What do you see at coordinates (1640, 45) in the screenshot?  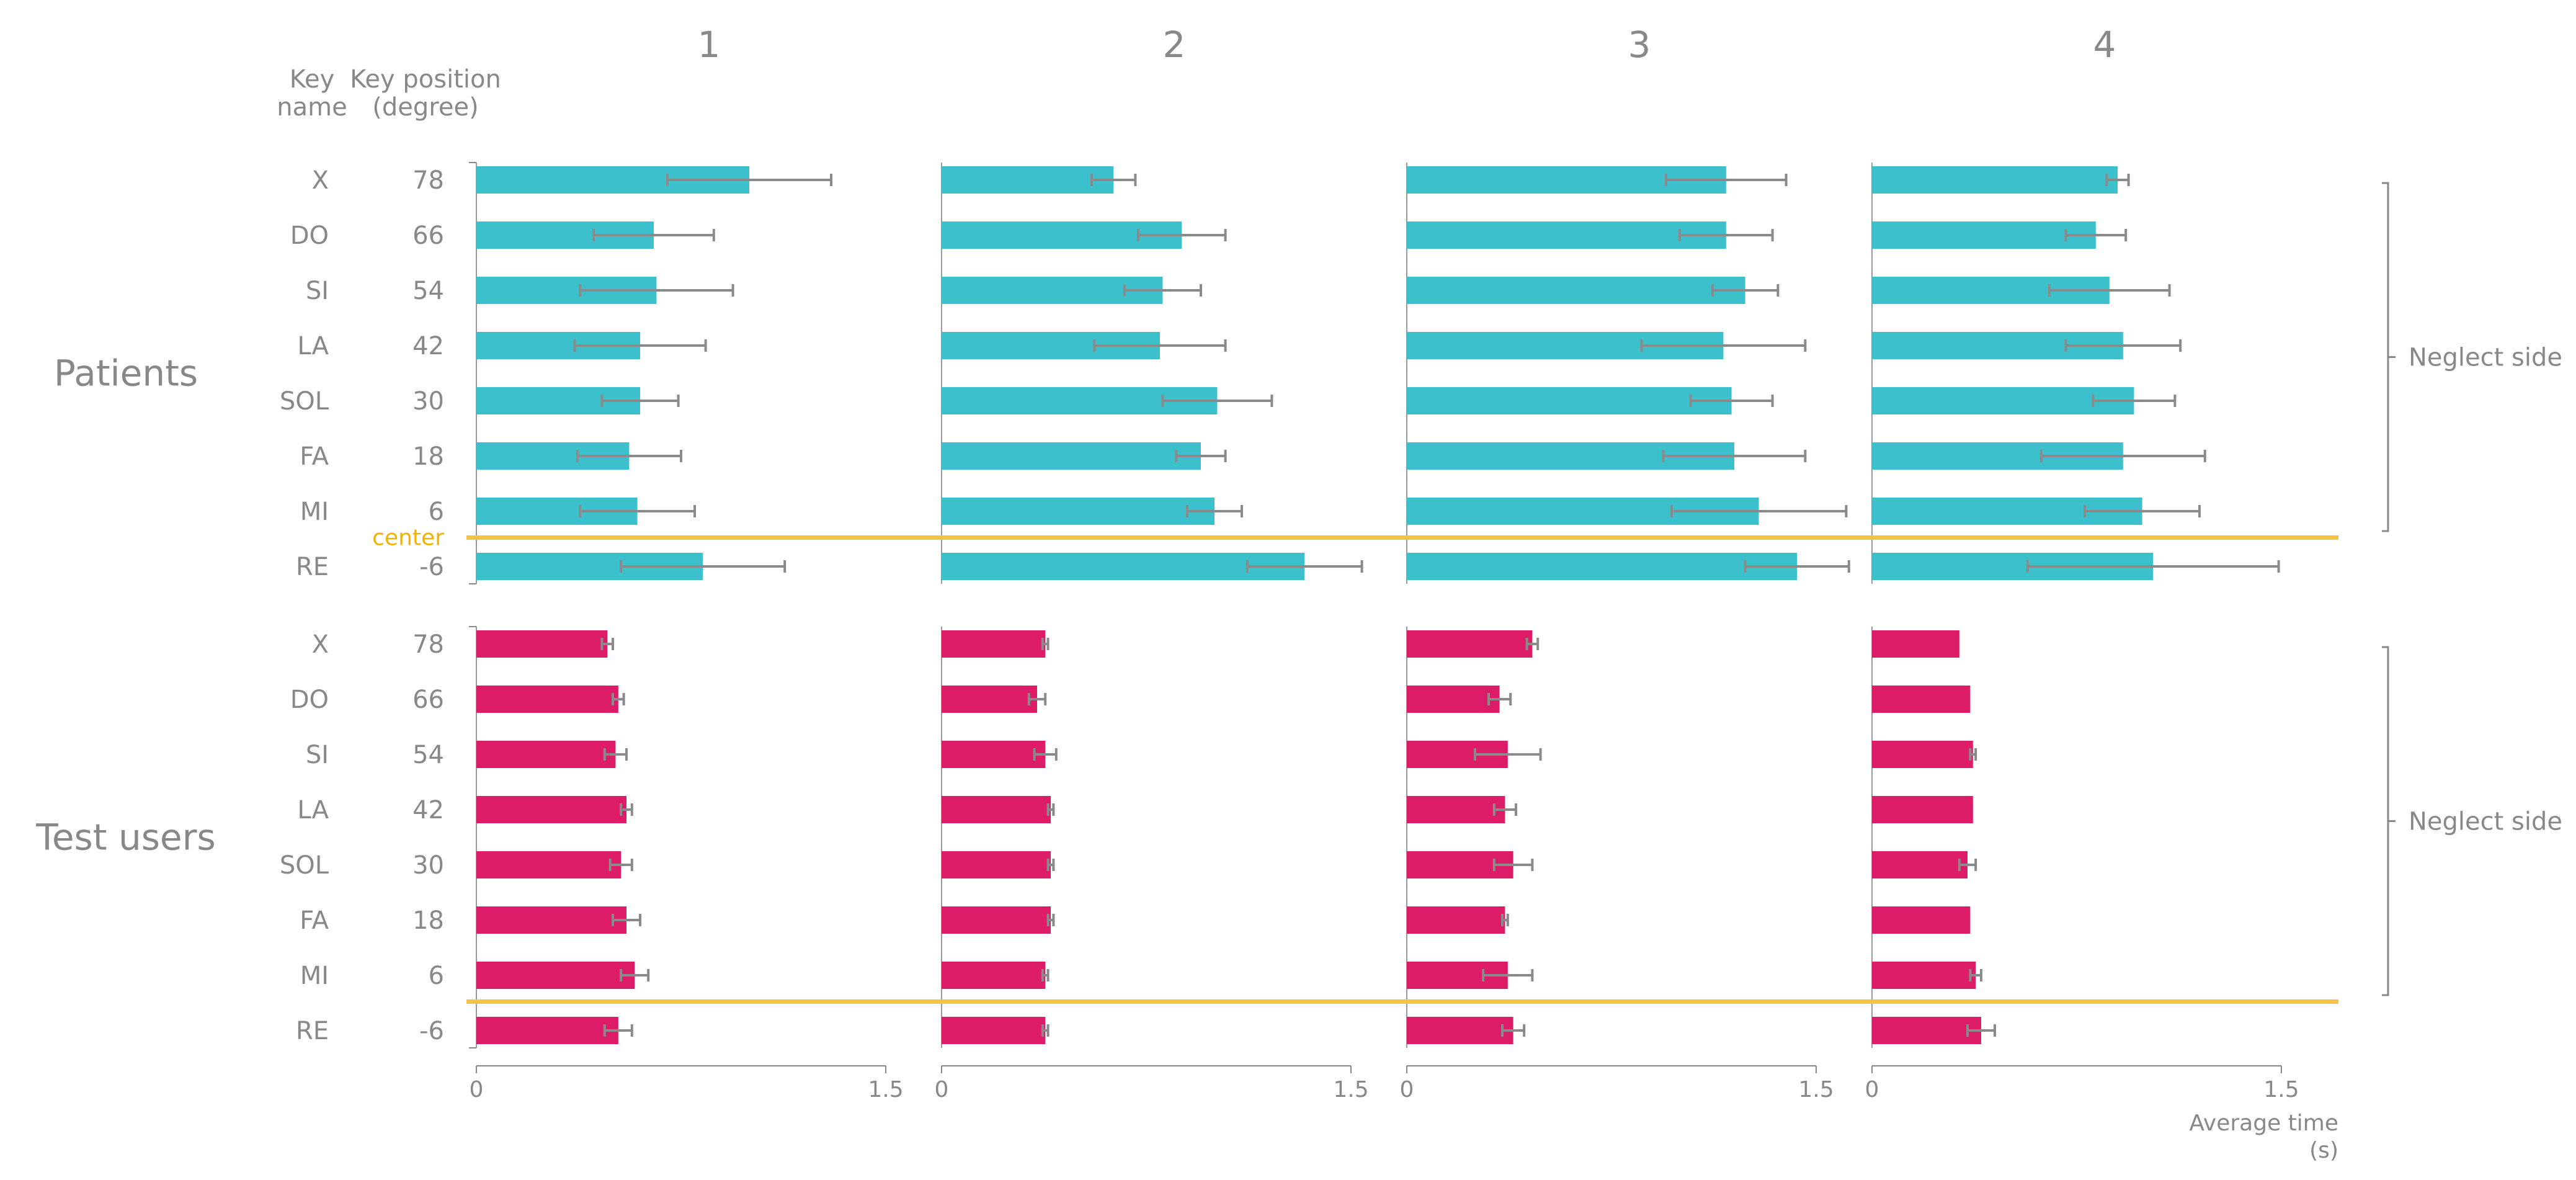 I see `panel-title-3: 3` at bounding box center [1640, 45].